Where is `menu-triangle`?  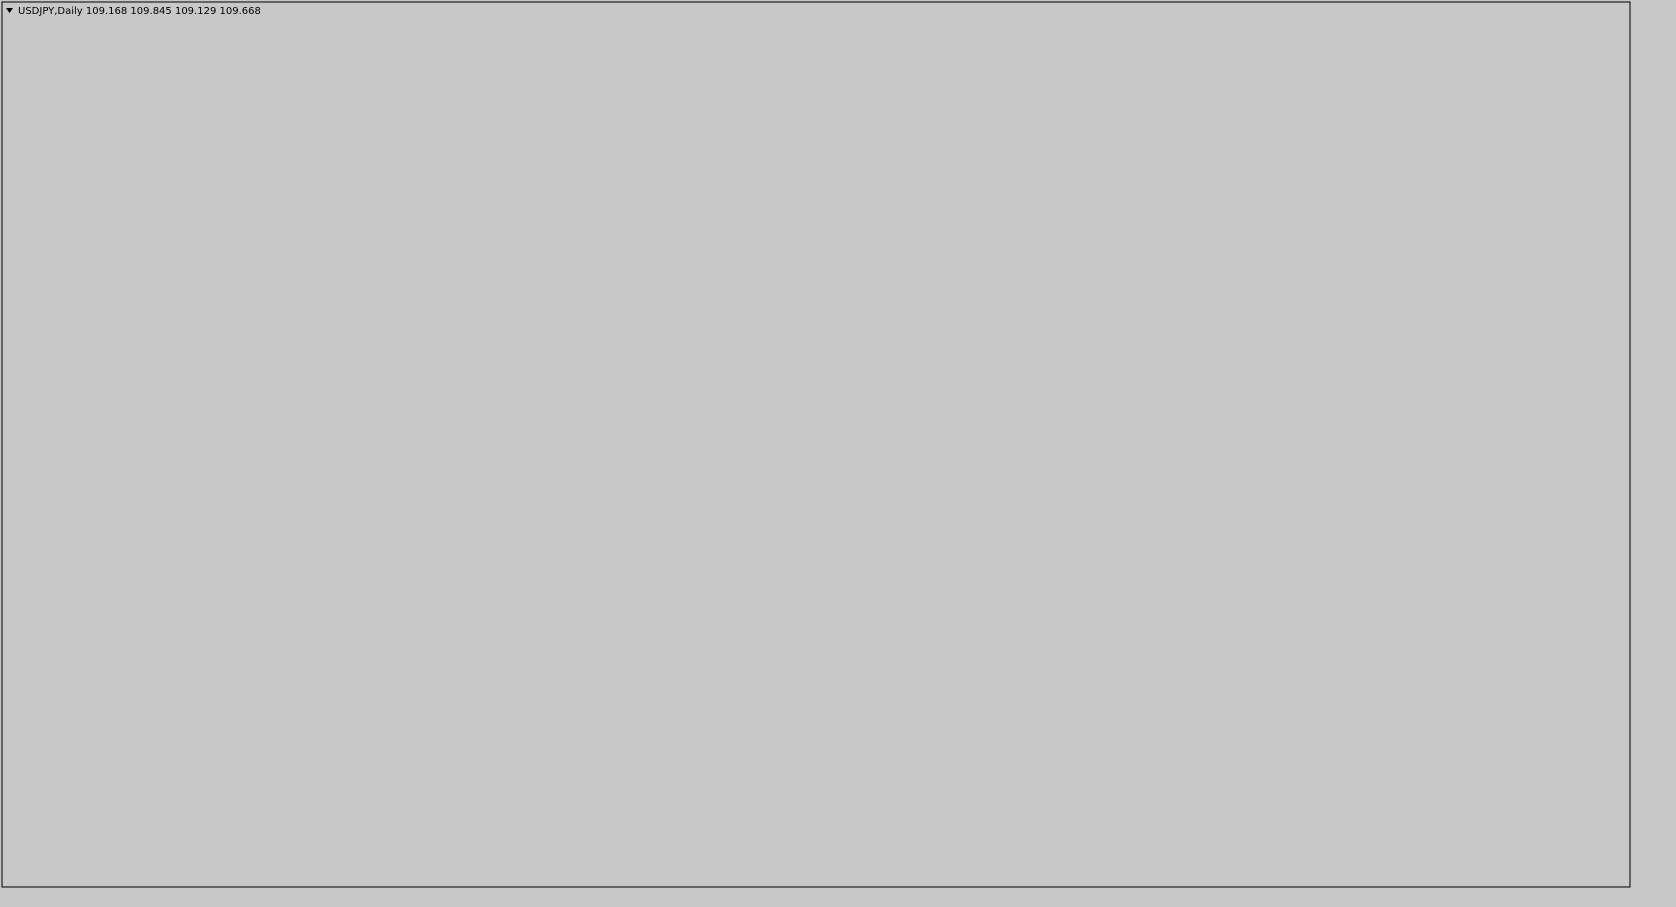 menu-triangle is located at coordinates (9, 10).